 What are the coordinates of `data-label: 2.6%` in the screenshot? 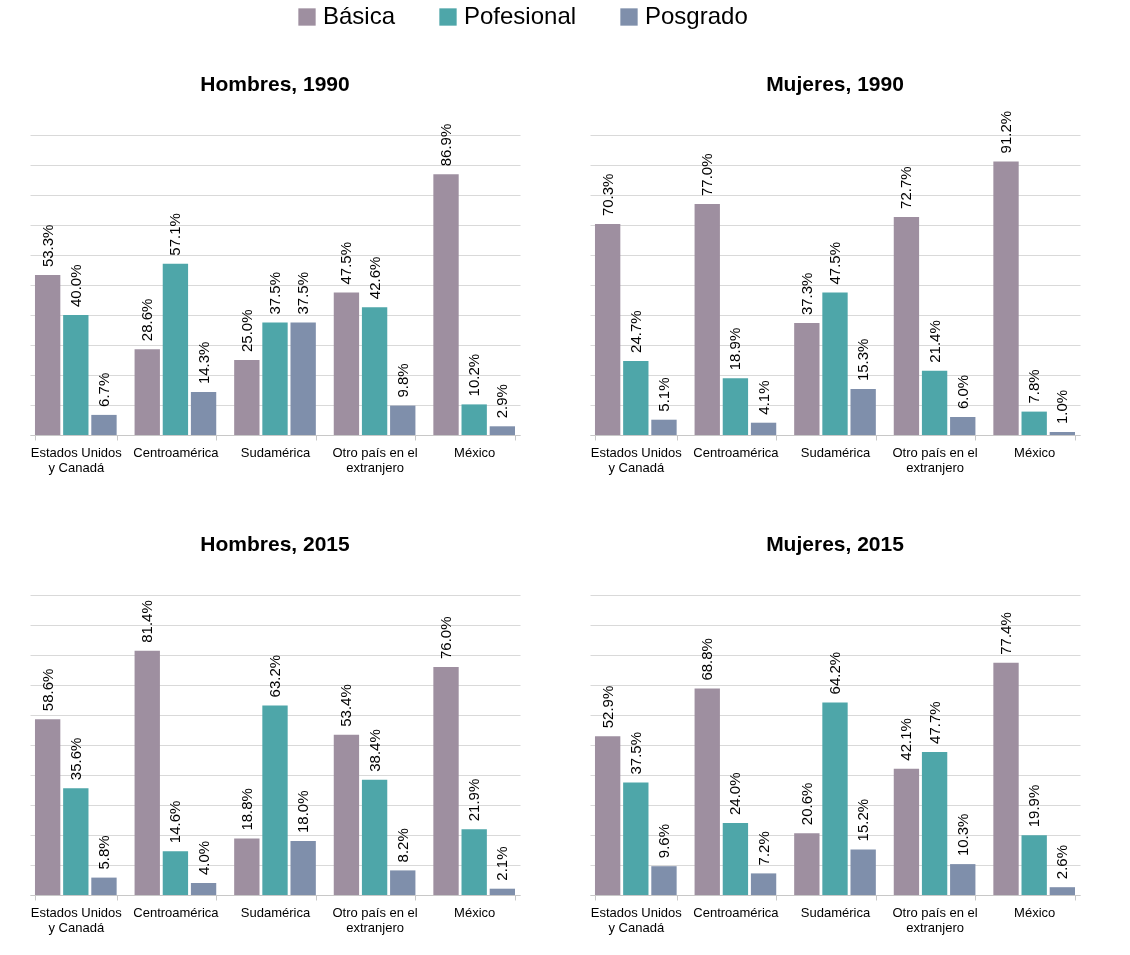 It's located at (1062, 862).